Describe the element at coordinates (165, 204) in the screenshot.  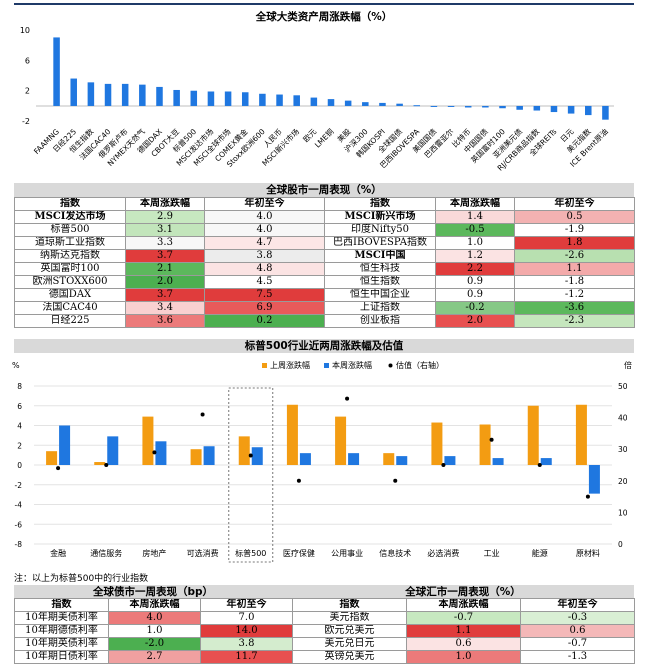
I see `equity-header-week: 本周涨跌幅` at that location.